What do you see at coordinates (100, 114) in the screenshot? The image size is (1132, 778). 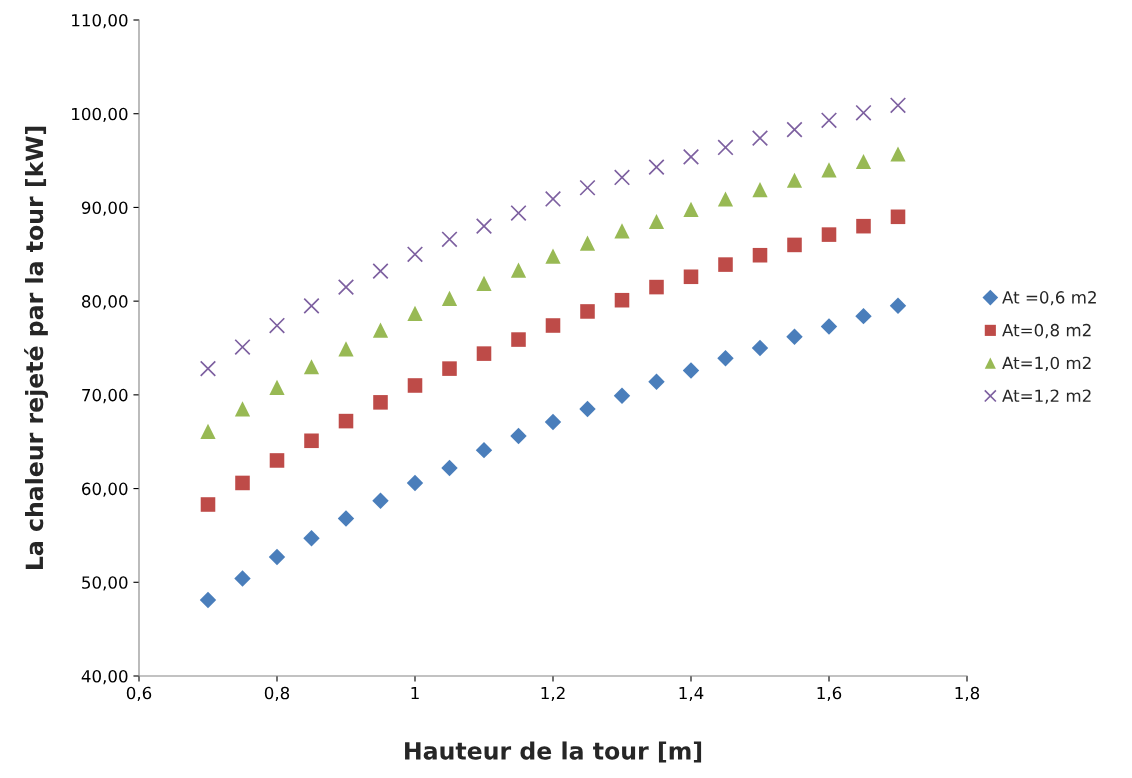 I see `y-tick-label: 100,00` at bounding box center [100, 114].